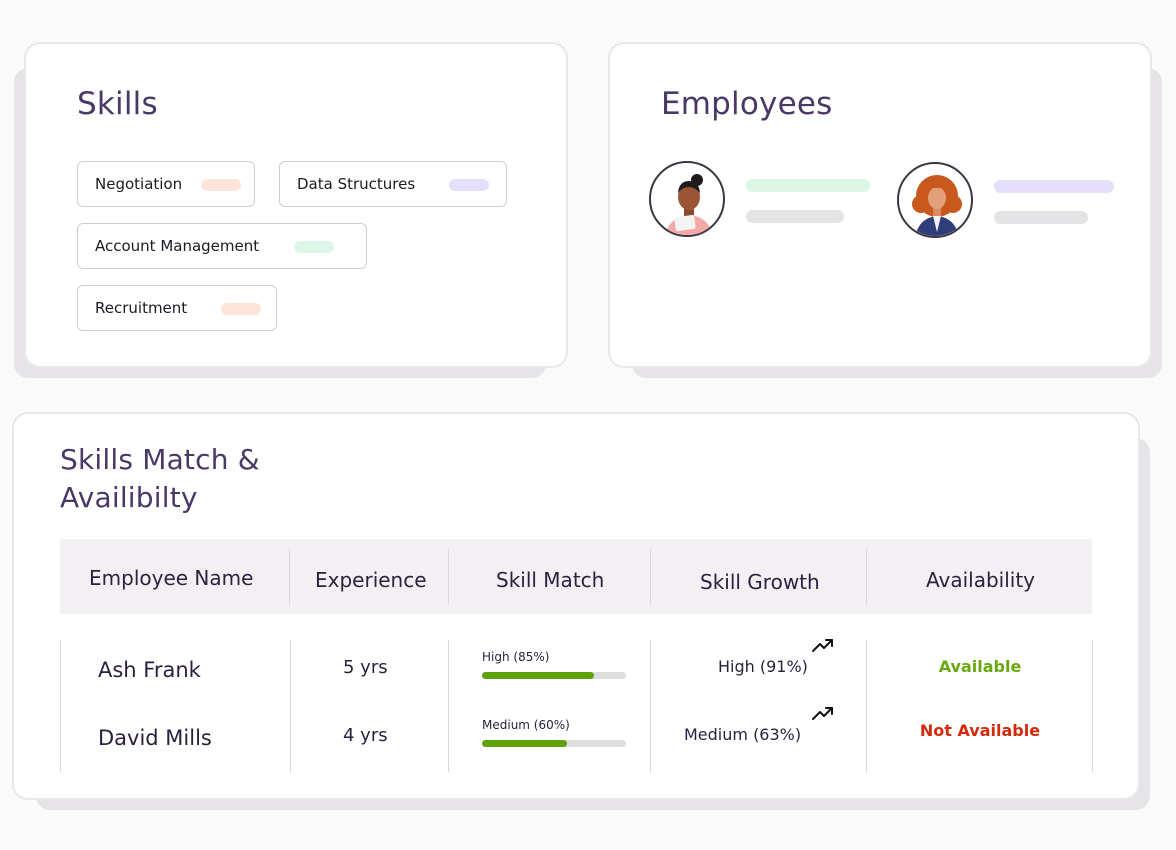  I want to click on header-availability: Availability, so click(981, 580).